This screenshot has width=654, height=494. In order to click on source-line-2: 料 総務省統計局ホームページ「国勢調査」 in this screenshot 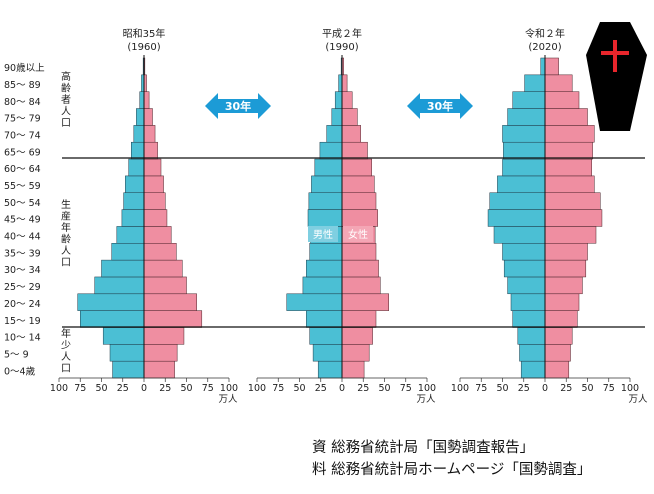, I will do `click(452, 470)`.